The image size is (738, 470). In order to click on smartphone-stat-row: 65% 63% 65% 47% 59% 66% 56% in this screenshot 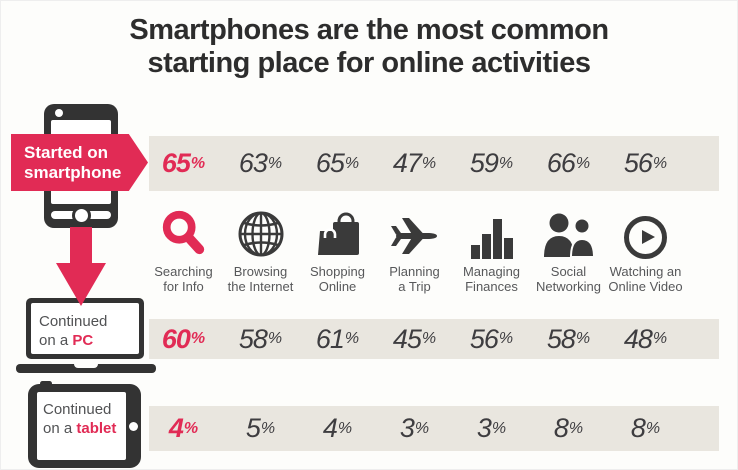, I will do `click(414, 163)`.